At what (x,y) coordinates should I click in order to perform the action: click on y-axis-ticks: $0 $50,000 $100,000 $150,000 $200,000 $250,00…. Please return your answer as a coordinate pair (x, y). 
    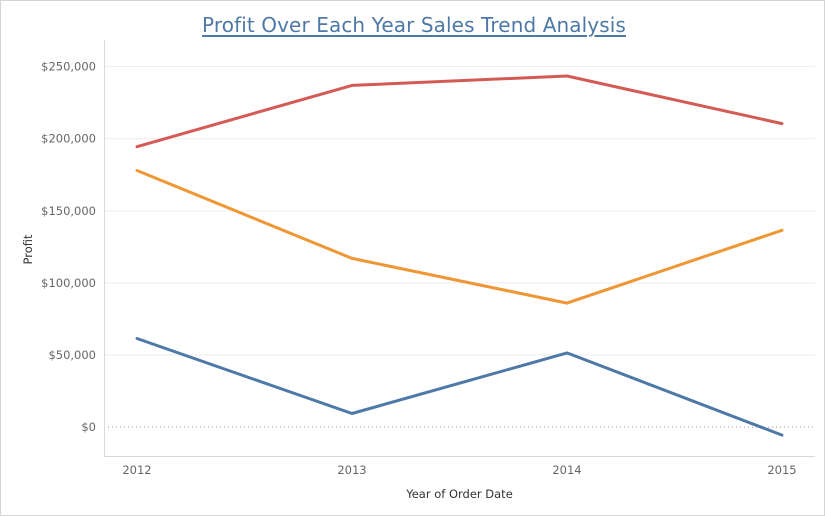
    Looking at the image, I should click on (68, 247).